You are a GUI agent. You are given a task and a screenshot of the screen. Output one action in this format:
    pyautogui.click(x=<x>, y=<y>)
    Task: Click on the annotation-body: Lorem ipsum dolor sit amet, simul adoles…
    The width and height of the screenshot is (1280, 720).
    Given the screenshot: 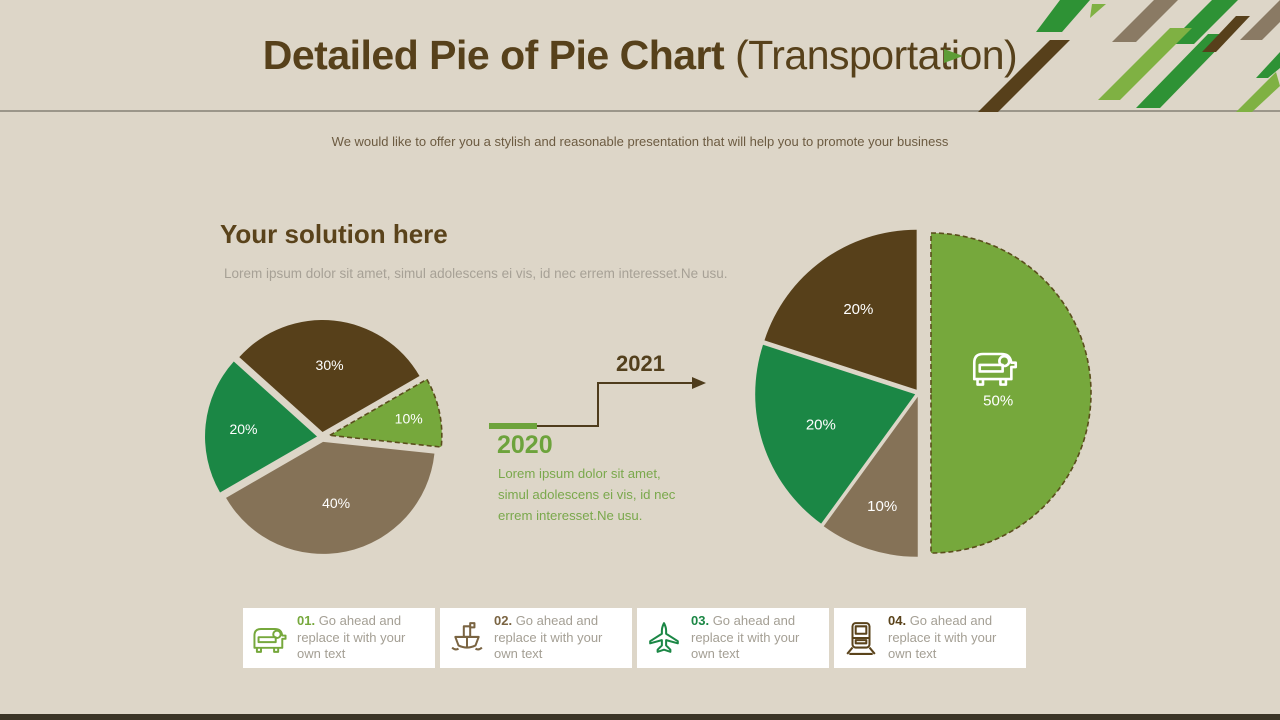 What is the action you would take?
    pyautogui.click(x=587, y=495)
    